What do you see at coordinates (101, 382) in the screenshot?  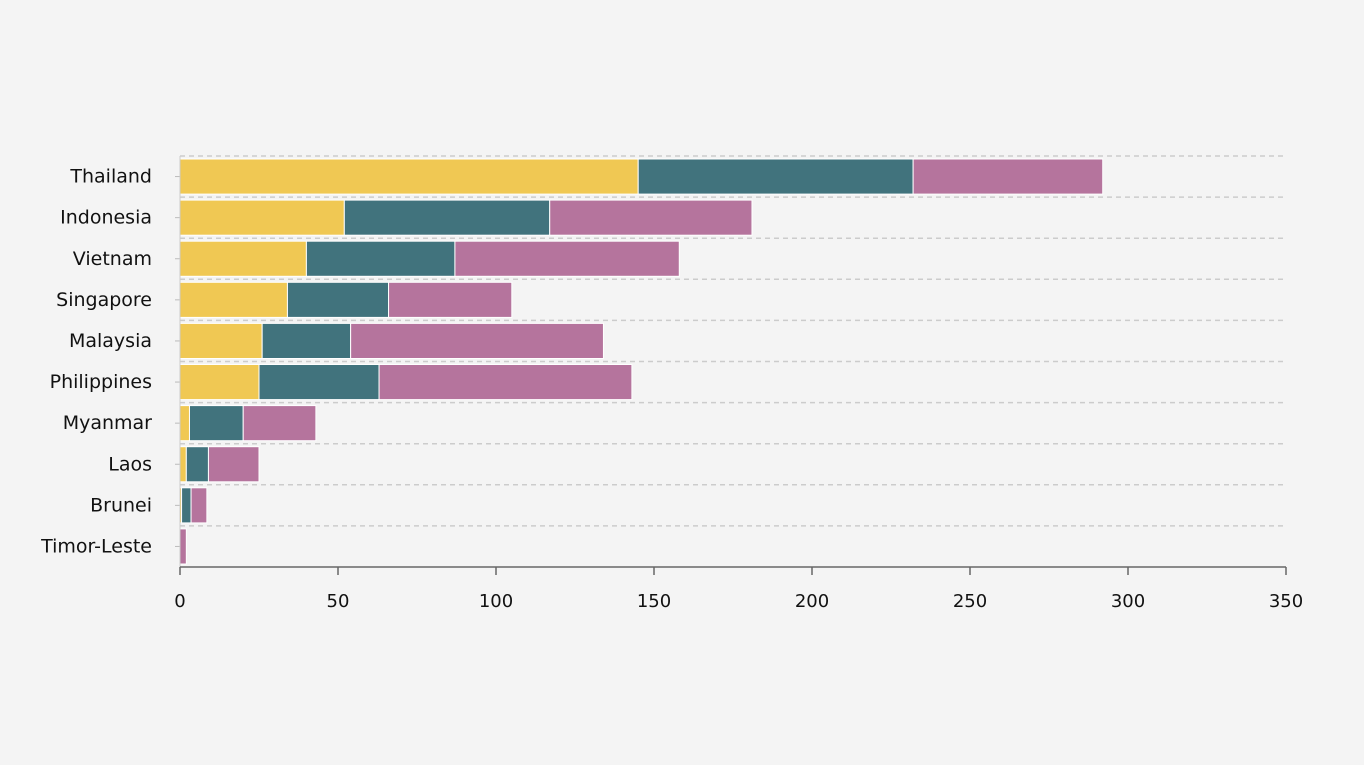 I see `category-label-philippines: Philippines` at bounding box center [101, 382].